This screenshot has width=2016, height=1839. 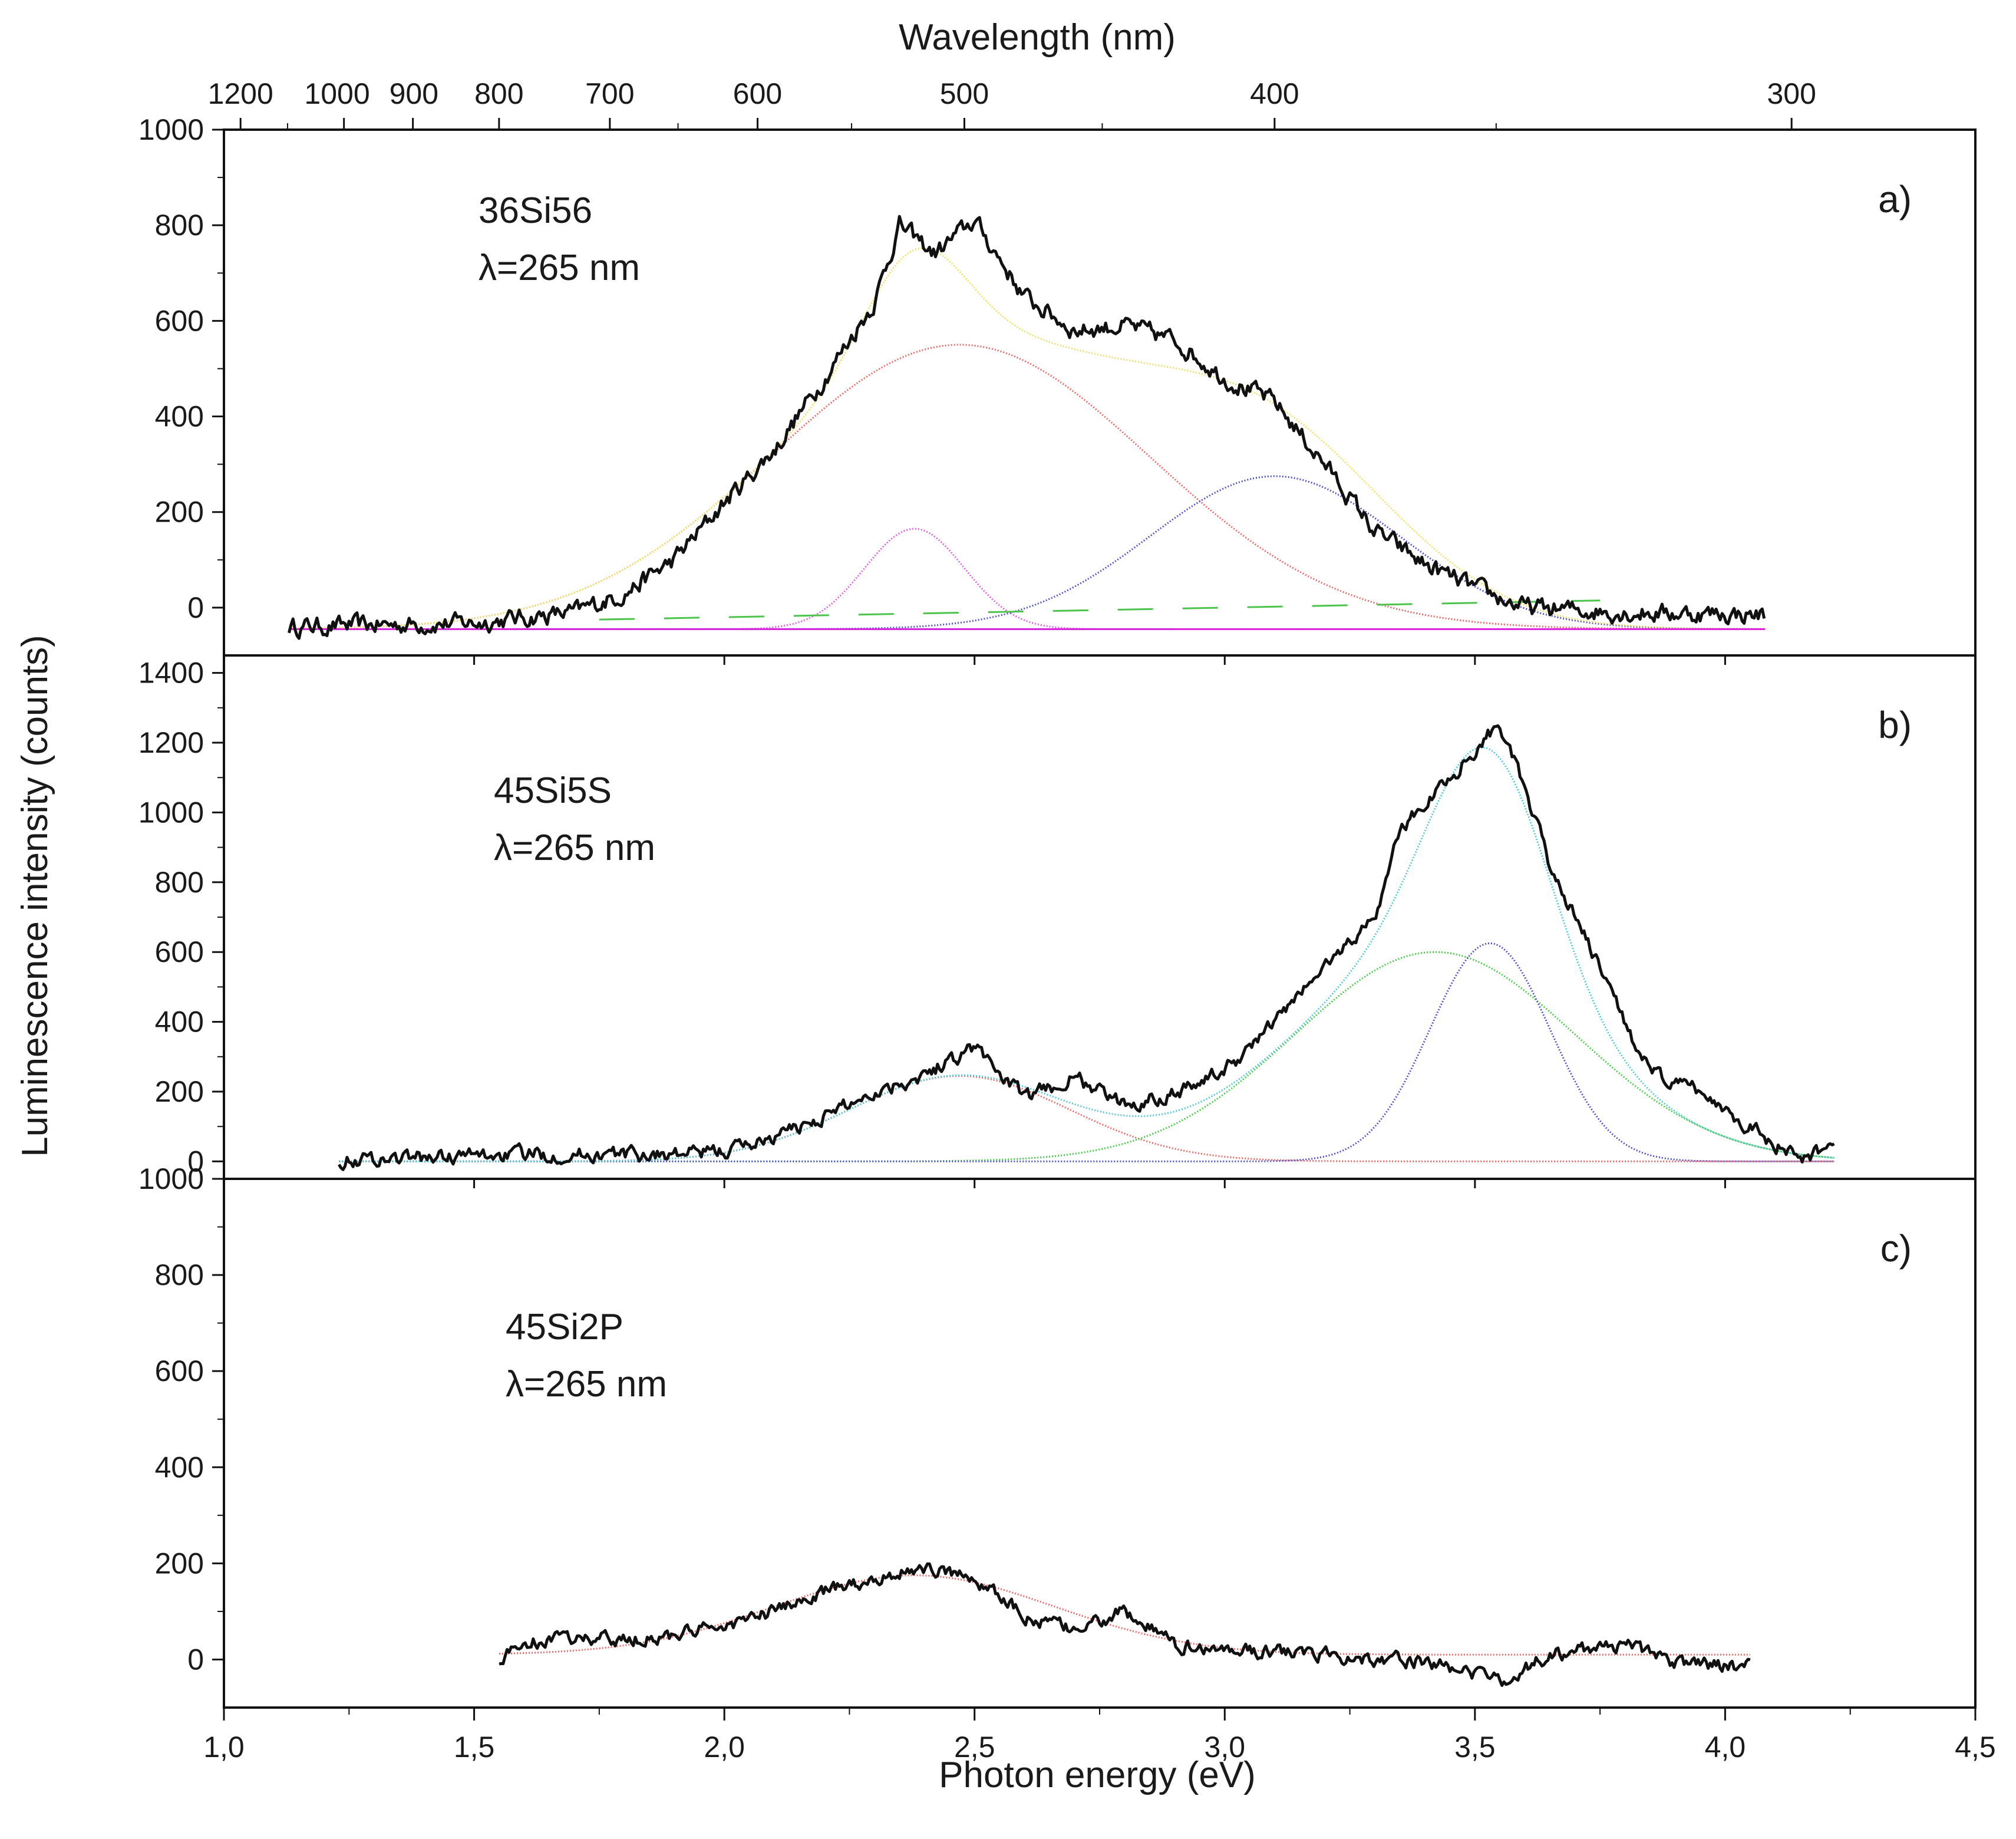 I want to click on top-axis-title: Wavelength (nm), so click(x=1037, y=37).